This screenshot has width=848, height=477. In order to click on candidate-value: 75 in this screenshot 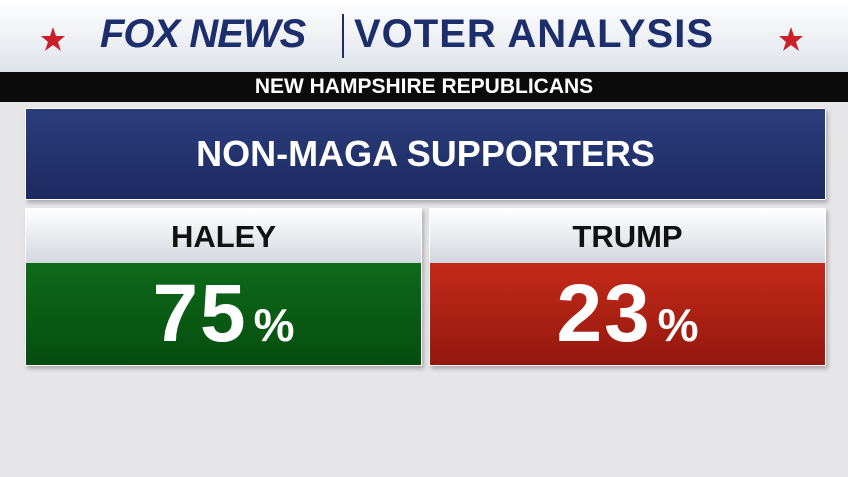, I will do `click(200, 313)`.